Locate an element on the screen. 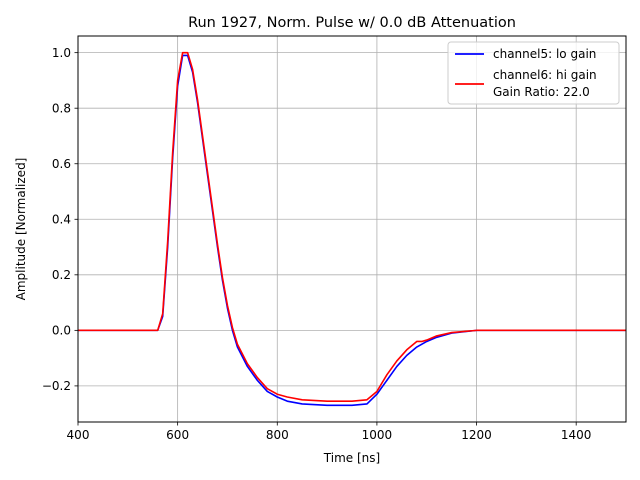 Image resolution: width=640 pixels, height=480 pixels. legend-label-gain-ratio: Gain Ratio: 22.0 is located at coordinates (541, 92).